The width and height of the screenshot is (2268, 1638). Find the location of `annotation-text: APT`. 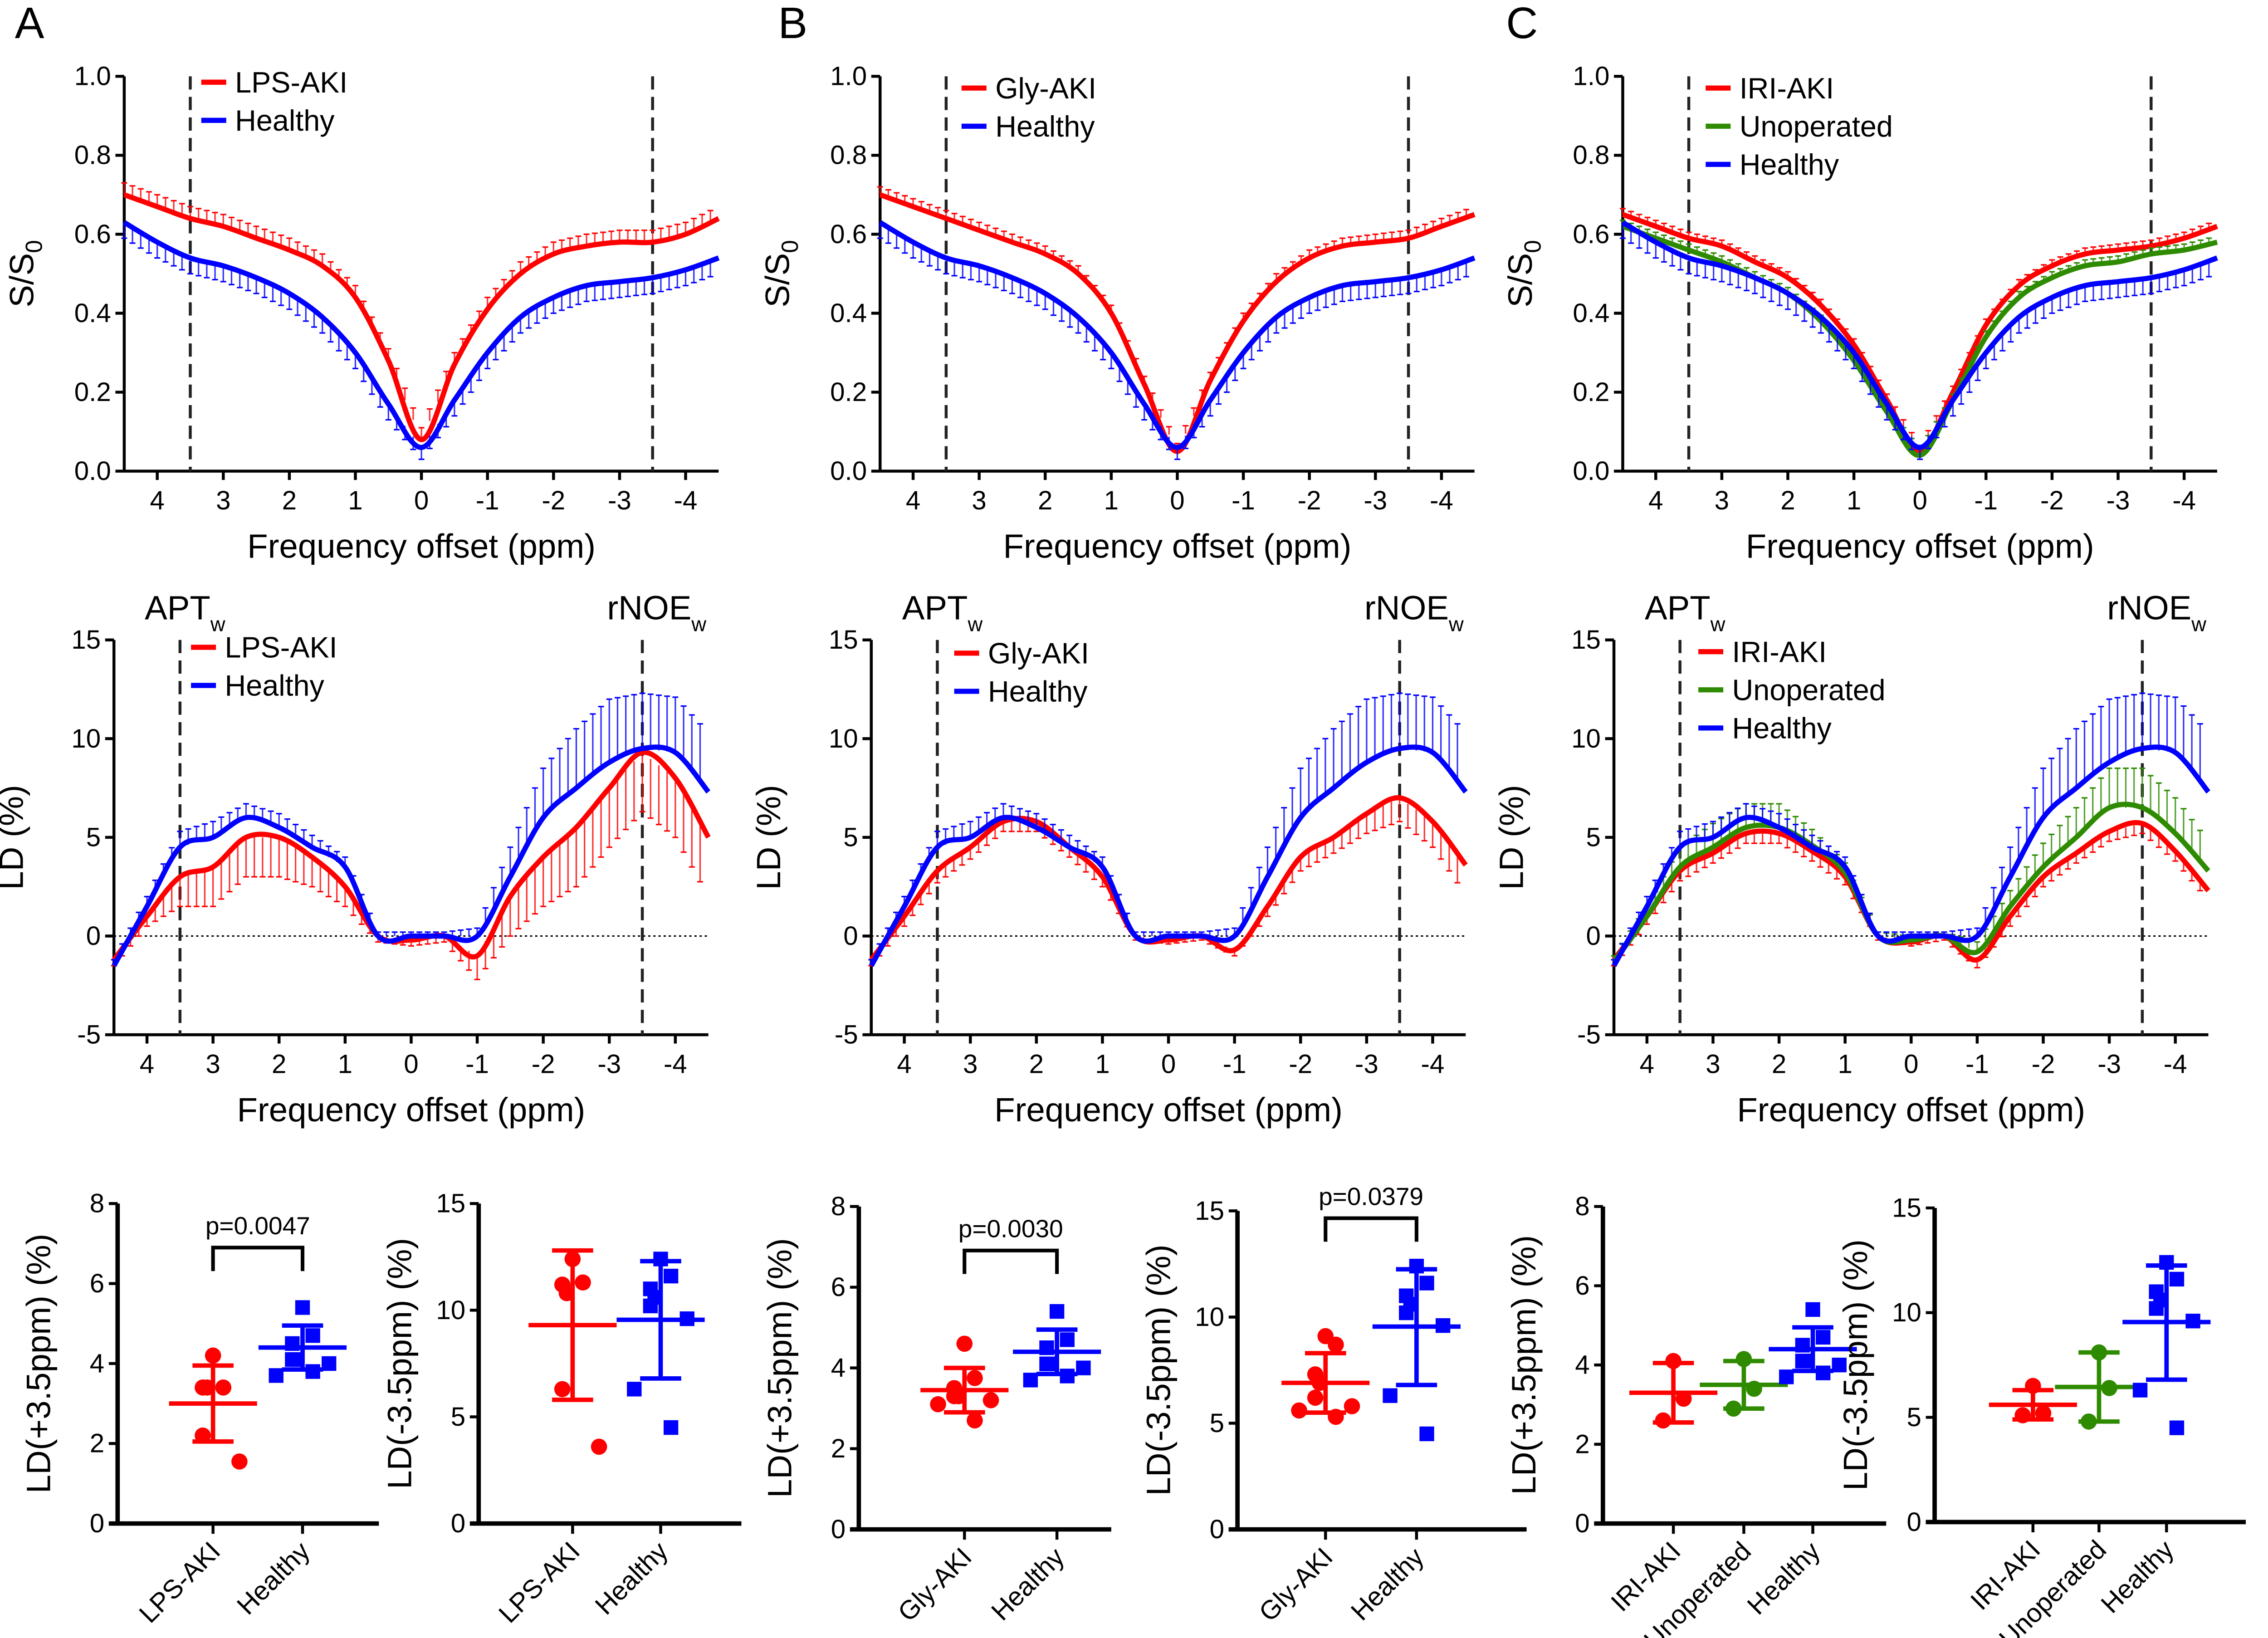

annotation-text: APT is located at coordinates (1678, 607).